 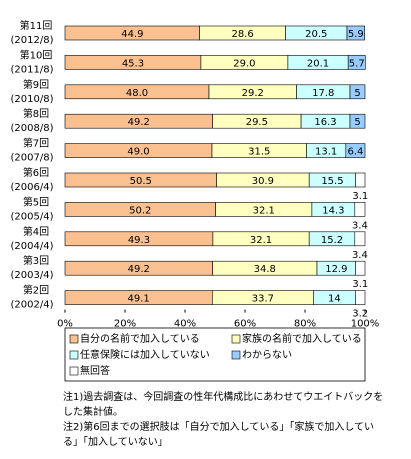 What do you see at coordinates (316, 34) in the screenshot?
I see `value-label: 20.5` at bounding box center [316, 34].